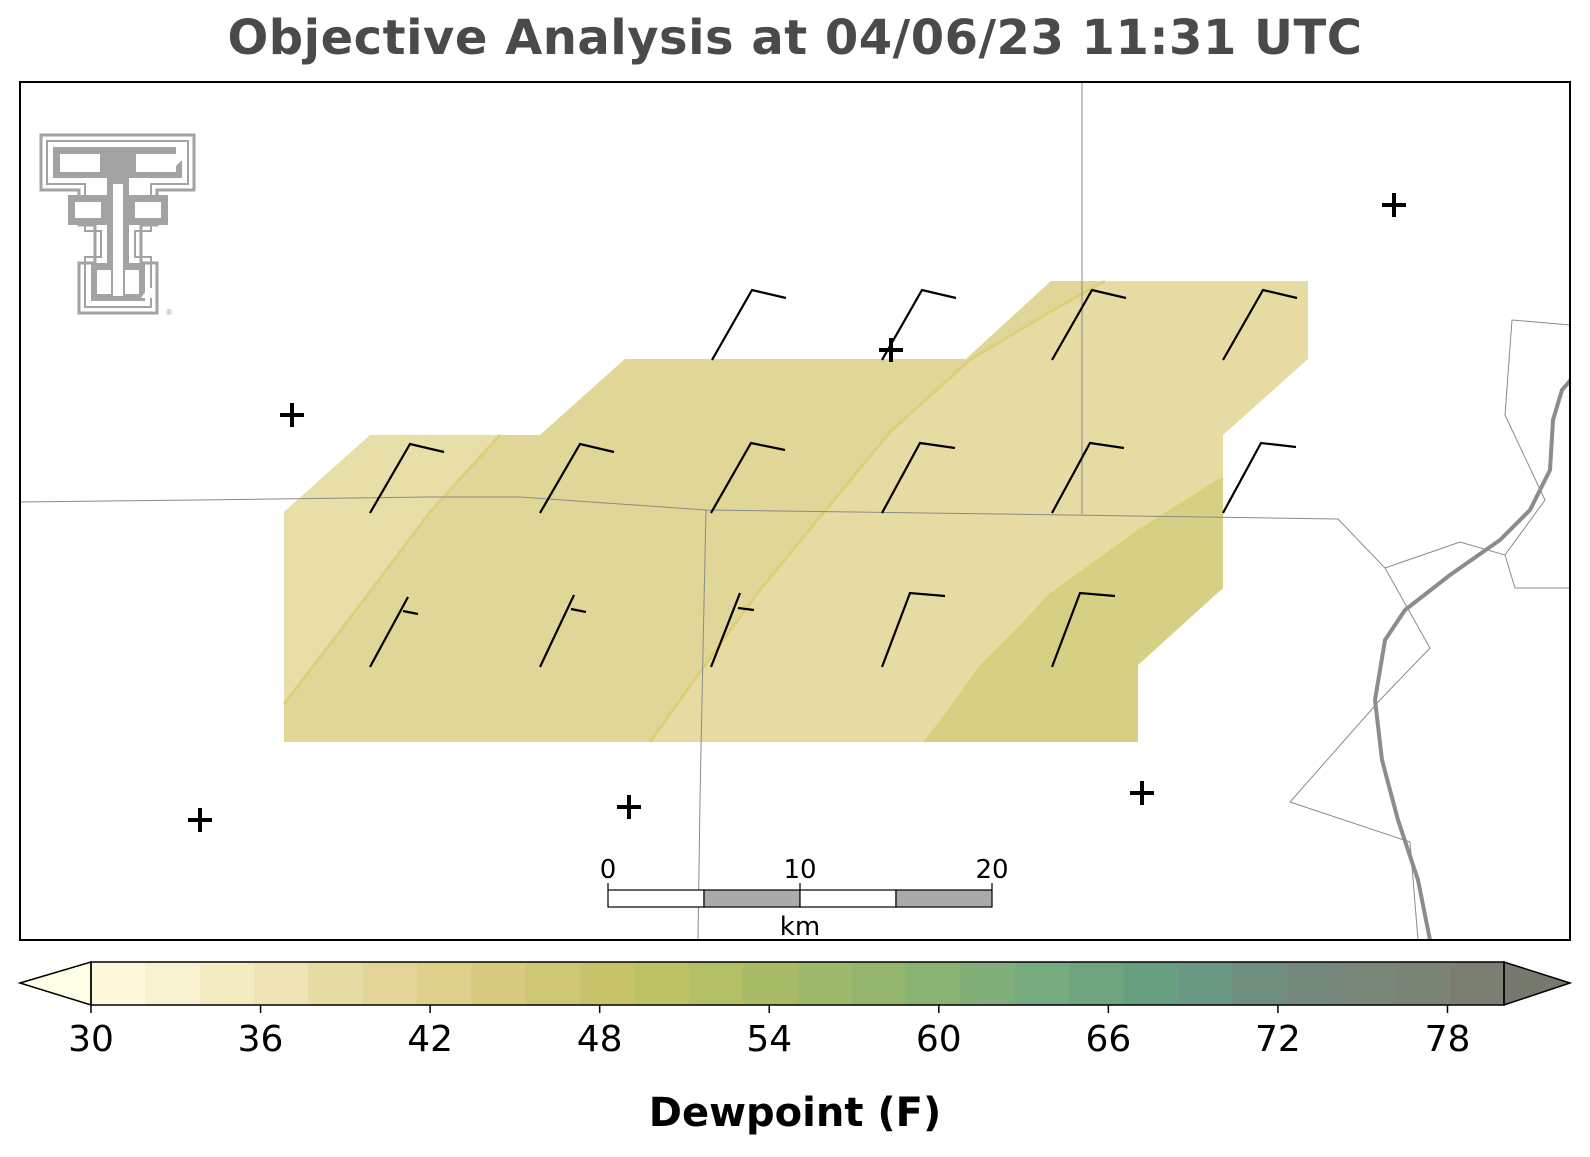 This screenshot has height=1157, width=1590. Describe the element at coordinates (430, 1039) in the screenshot. I see `colorbar-tick-label: 42` at that location.